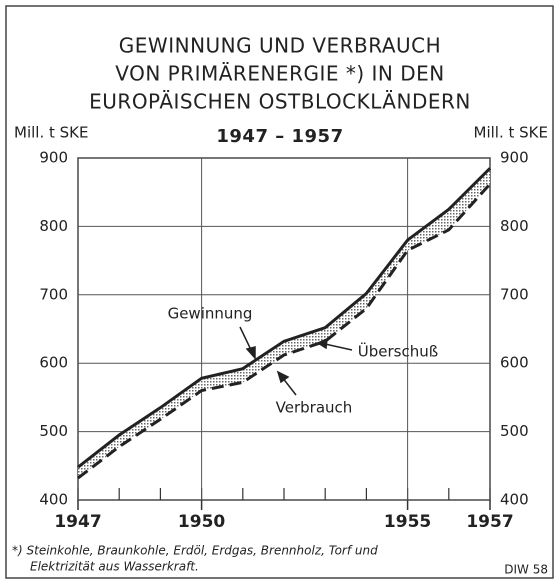  What do you see at coordinates (514, 294) in the screenshot?
I see `y2-tick-label: 700` at bounding box center [514, 294].